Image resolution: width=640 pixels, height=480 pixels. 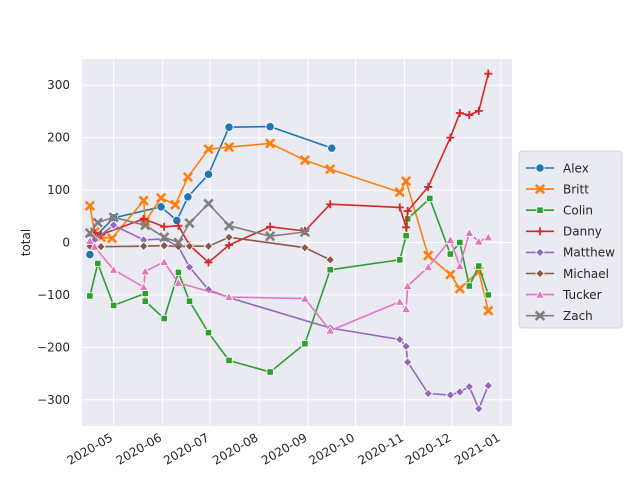 I want to click on legend-item-colin: Colin, so click(x=559, y=211).